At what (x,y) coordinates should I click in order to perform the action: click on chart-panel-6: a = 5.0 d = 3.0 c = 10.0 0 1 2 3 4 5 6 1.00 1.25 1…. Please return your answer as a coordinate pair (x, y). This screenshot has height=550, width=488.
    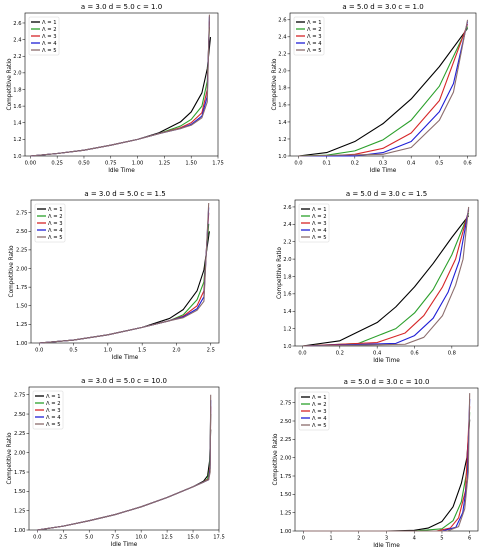
    Looking at the image, I should click on (376, 463).